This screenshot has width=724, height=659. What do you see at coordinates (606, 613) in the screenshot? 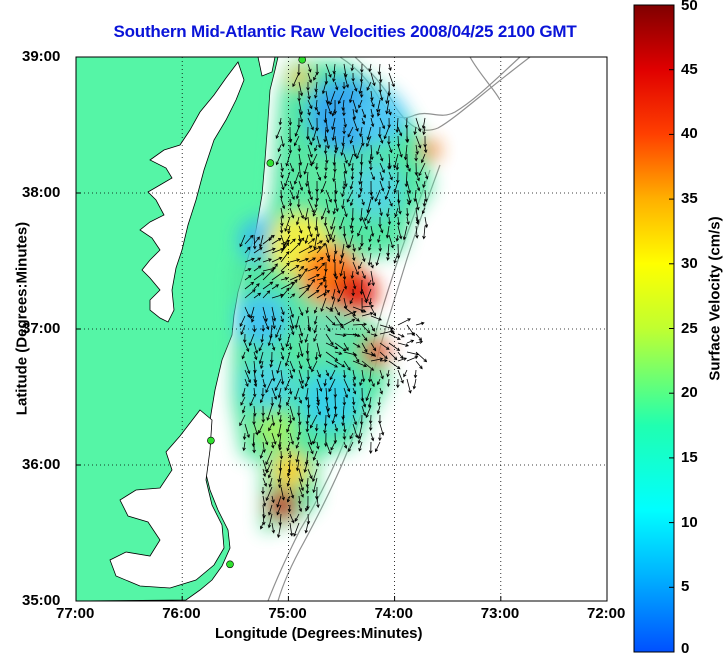
I see `x-tick-label: 72:00` at bounding box center [606, 613].